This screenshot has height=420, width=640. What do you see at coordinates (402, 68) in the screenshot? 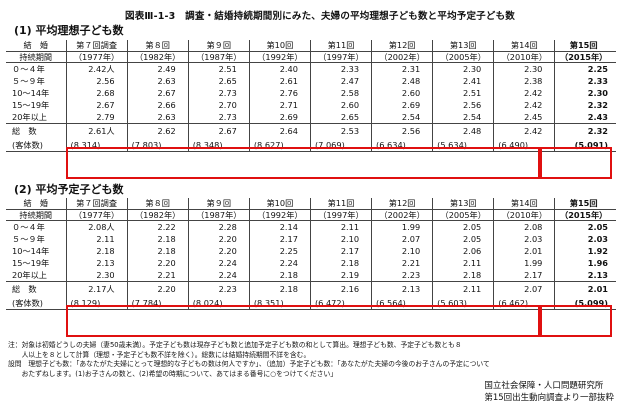
I see `table-cell: 2.31` at bounding box center [402, 68].